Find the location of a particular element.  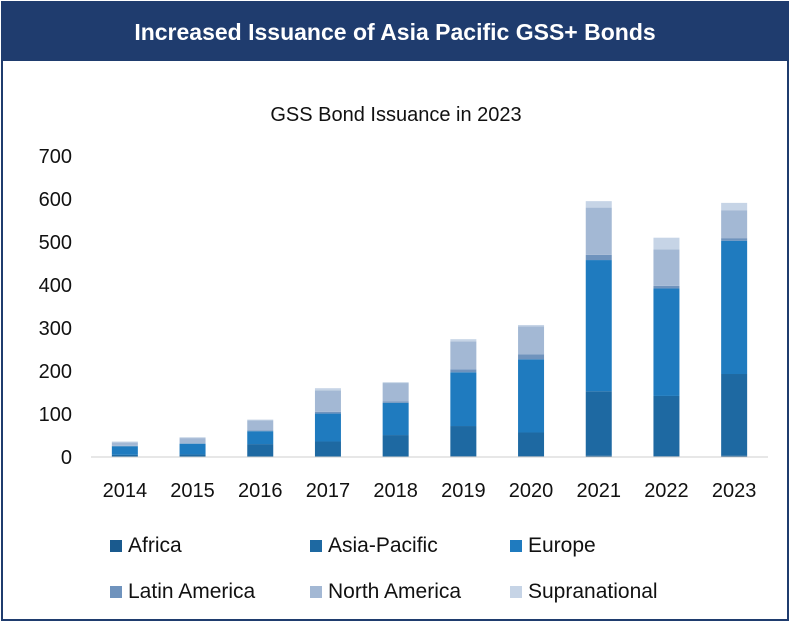

legend-item-supranational: Supranational is located at coordinates (610, 592).